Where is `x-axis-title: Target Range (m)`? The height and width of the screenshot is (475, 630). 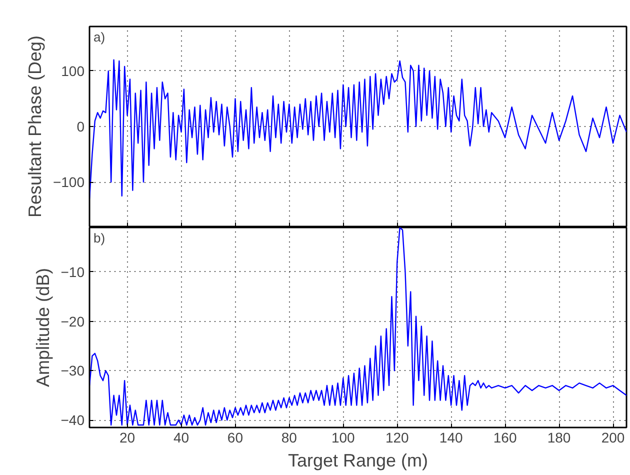 x-axis-title: Target Range (m) is located at coordinates (358, 460).